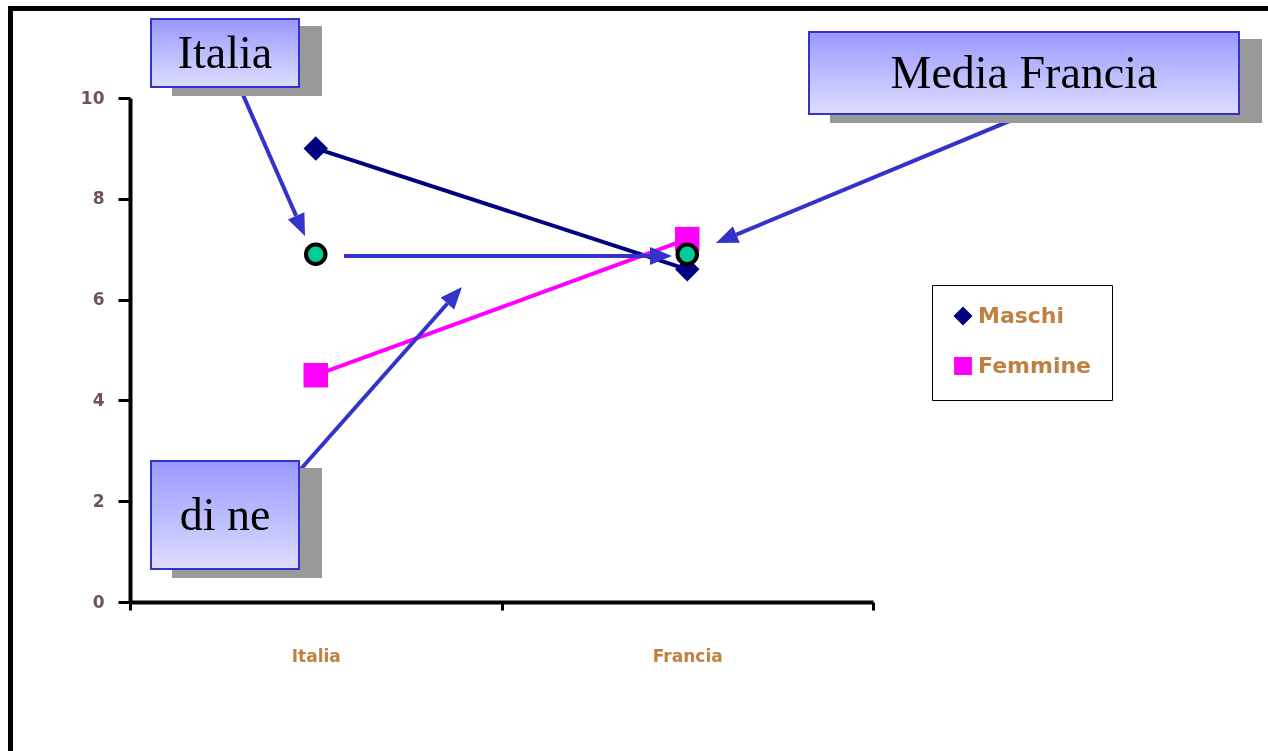 The image size is (1268, 751). What do you see at coordinates (1021, 315) in the screenshot?
I see `legend-label: Maschi` at bounding box center [1021, 315].